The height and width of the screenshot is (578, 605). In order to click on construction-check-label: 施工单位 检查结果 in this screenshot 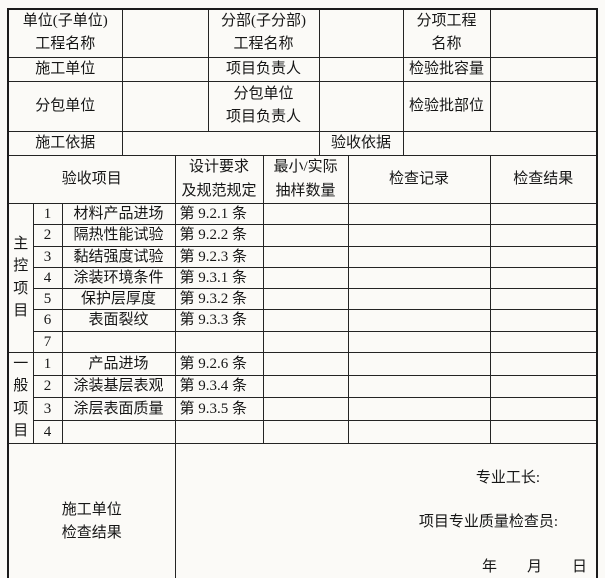, I will do `click(91, 510)`.